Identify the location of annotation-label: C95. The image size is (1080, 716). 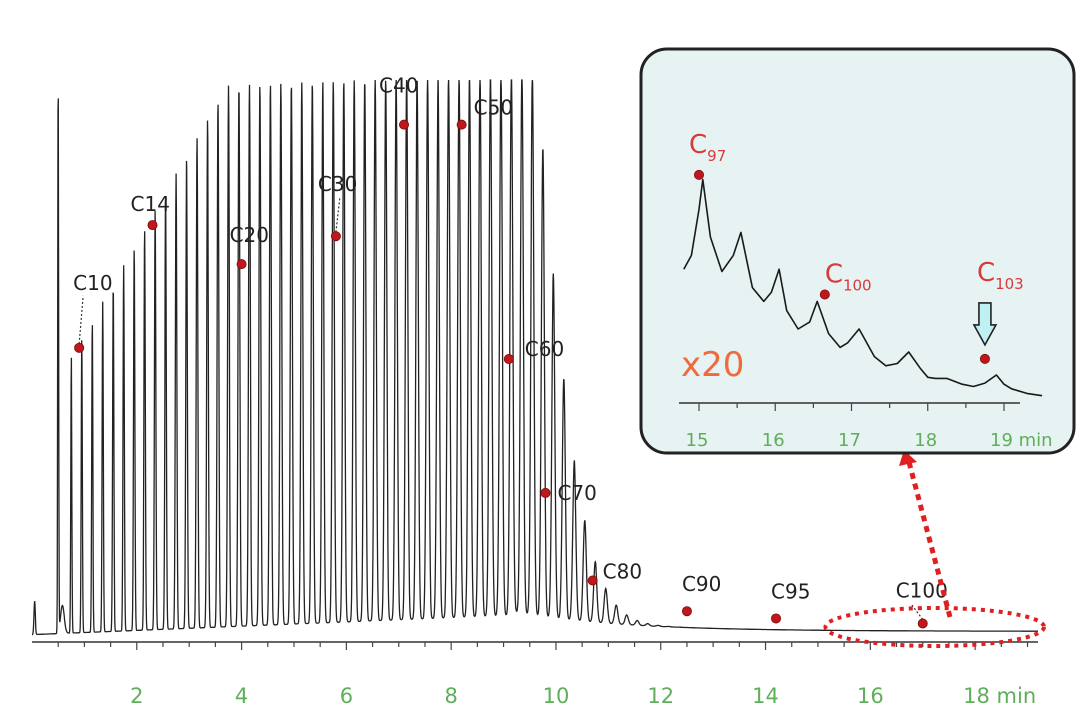
(790, 591).